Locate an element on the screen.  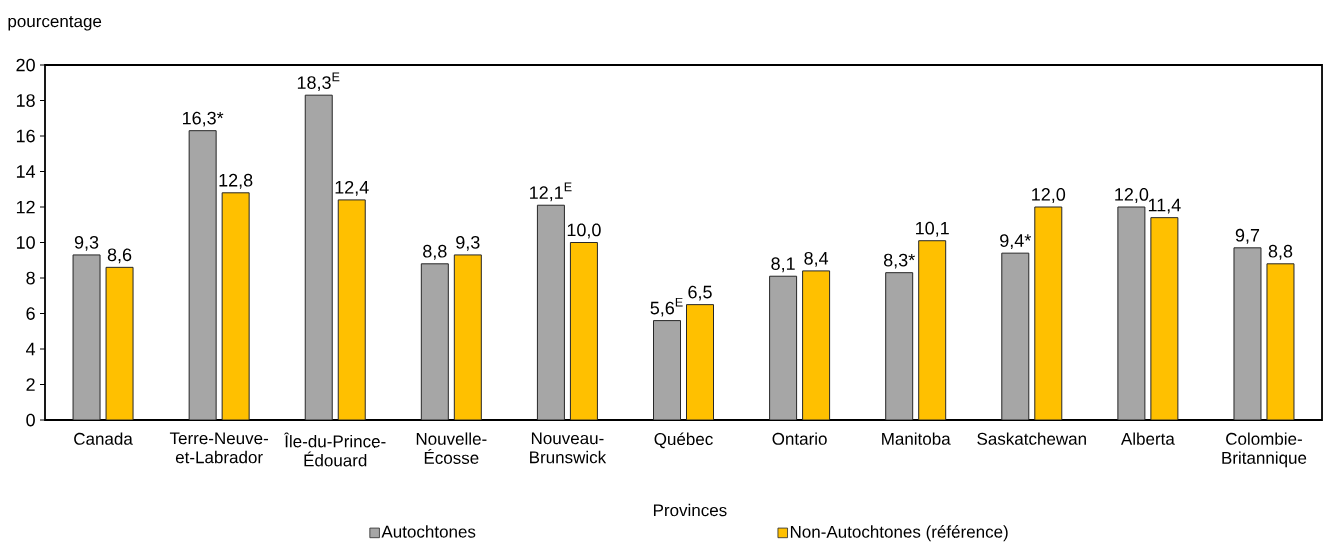
data-label: 10,0 is located at coordinates (584, 231).